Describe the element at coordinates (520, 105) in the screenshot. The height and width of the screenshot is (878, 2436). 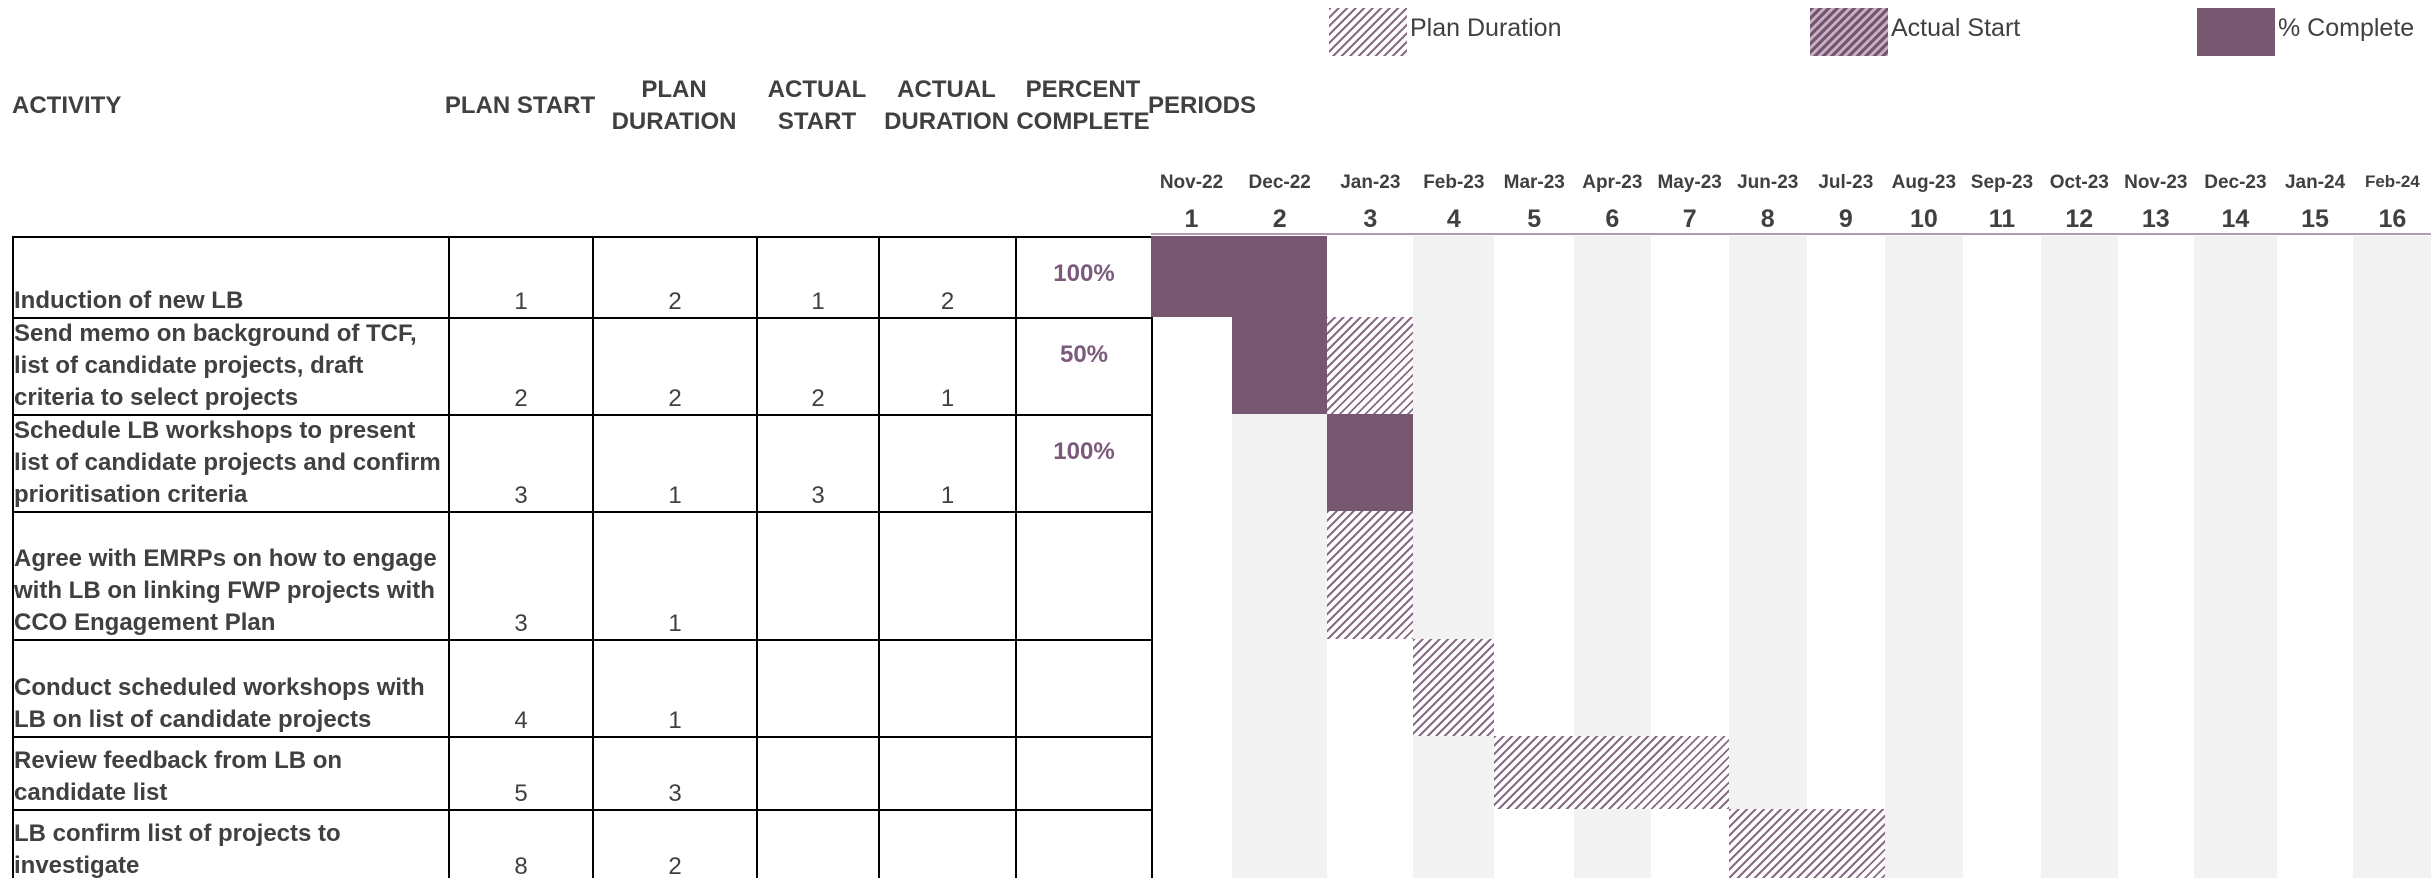
I see `header-plan-start: PLAN START` at that location.